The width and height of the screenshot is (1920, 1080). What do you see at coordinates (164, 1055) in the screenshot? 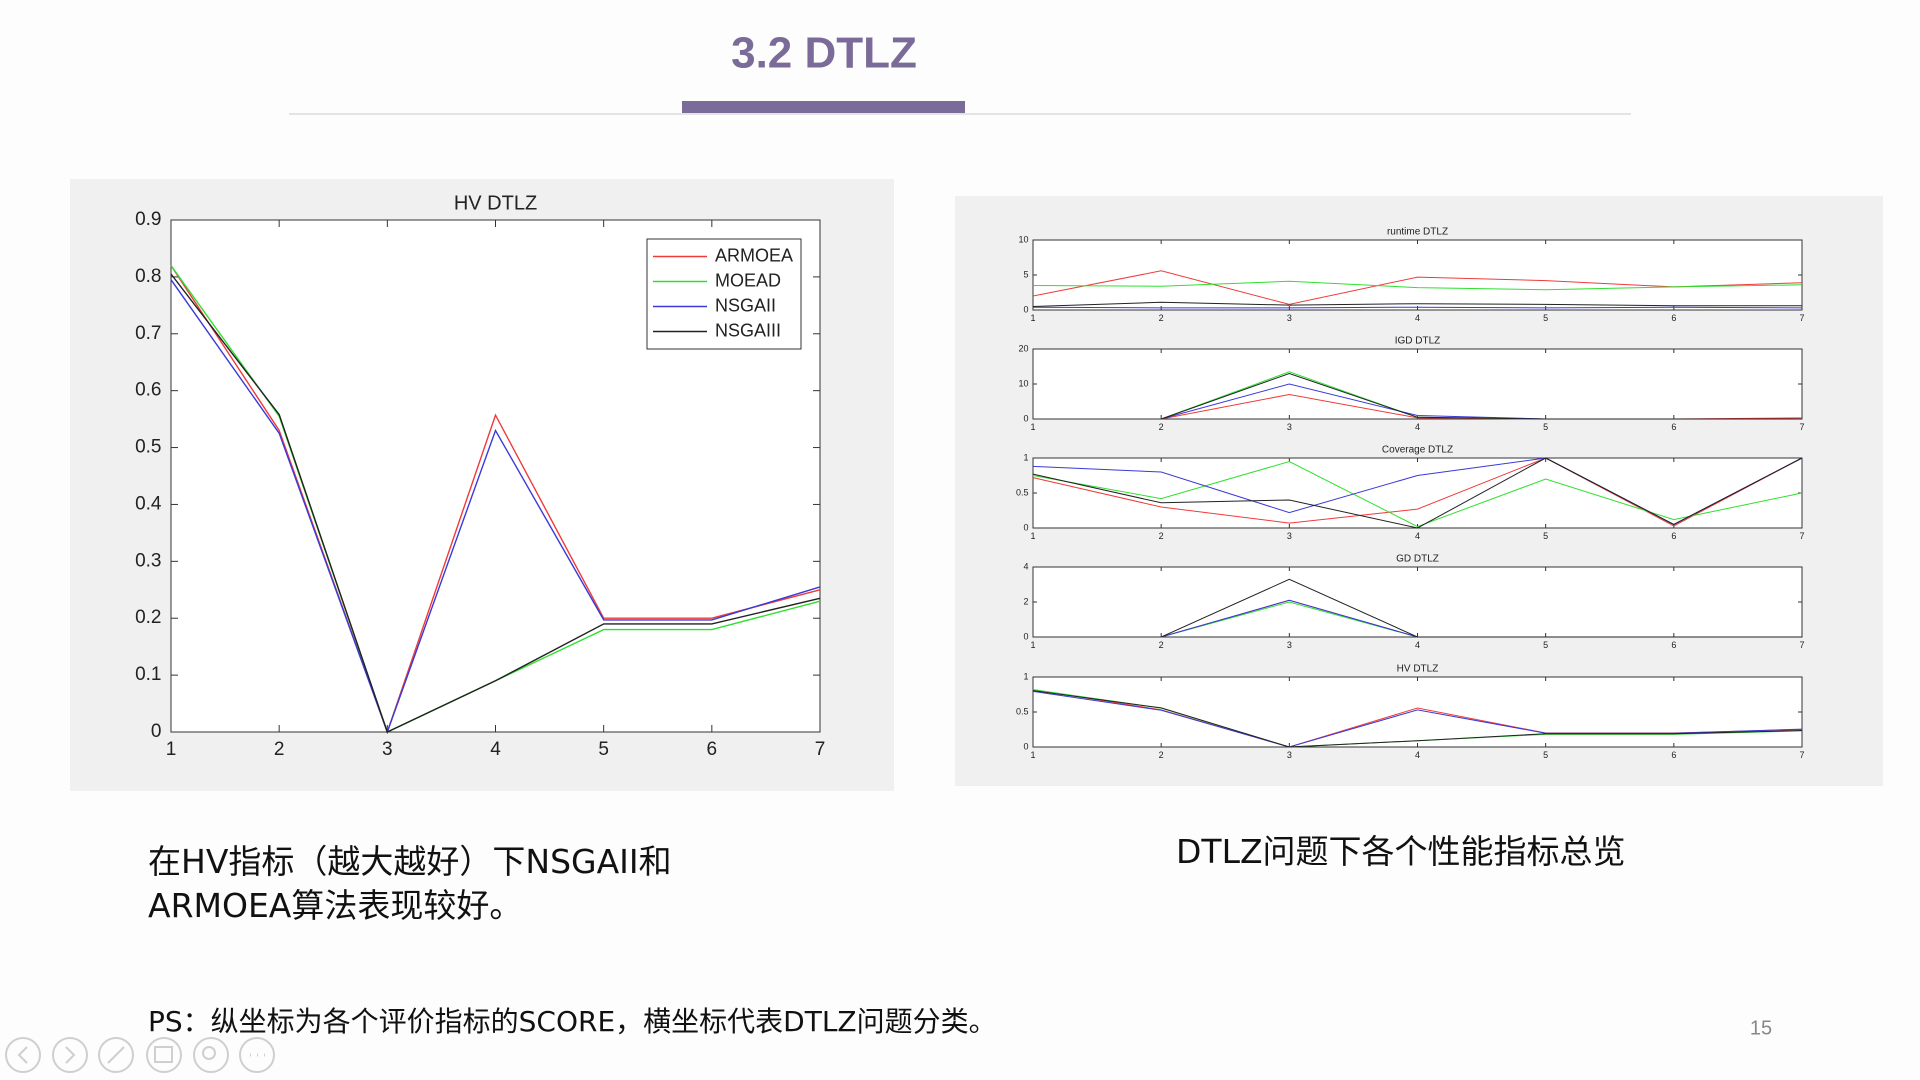
I see `slides-button` at bounding box center [164, 1055].